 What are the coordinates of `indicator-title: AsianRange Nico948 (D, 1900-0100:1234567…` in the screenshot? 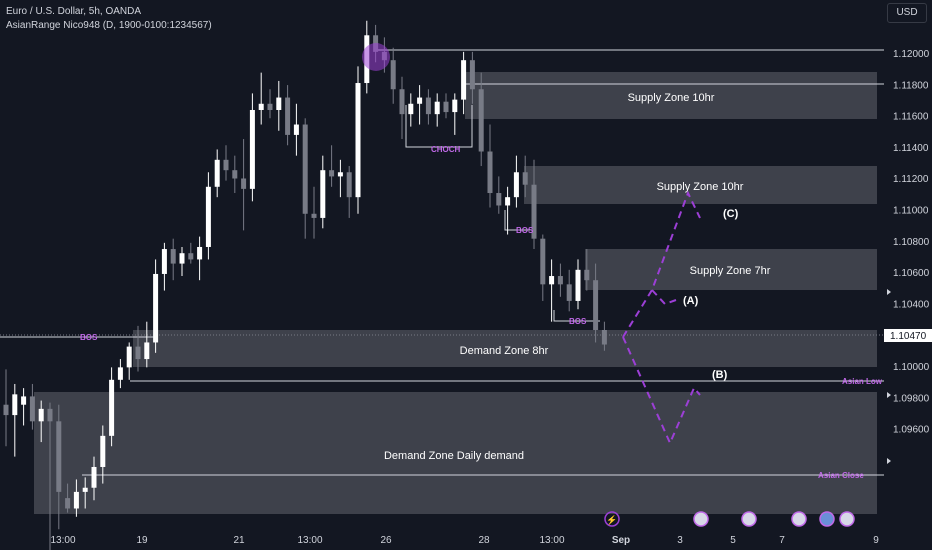 It's located at (109, 25).